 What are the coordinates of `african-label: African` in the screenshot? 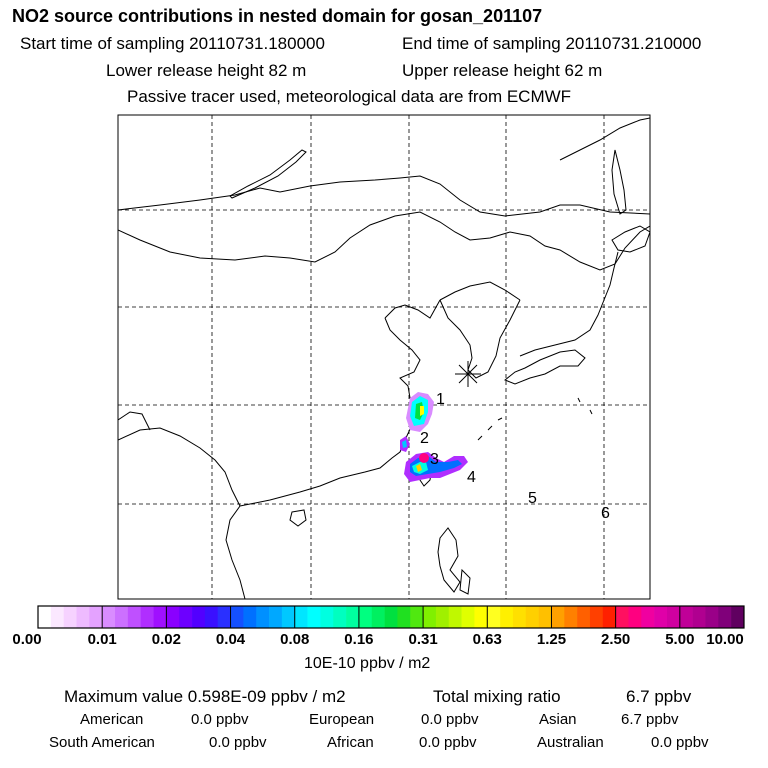 It's located at (350, 742).